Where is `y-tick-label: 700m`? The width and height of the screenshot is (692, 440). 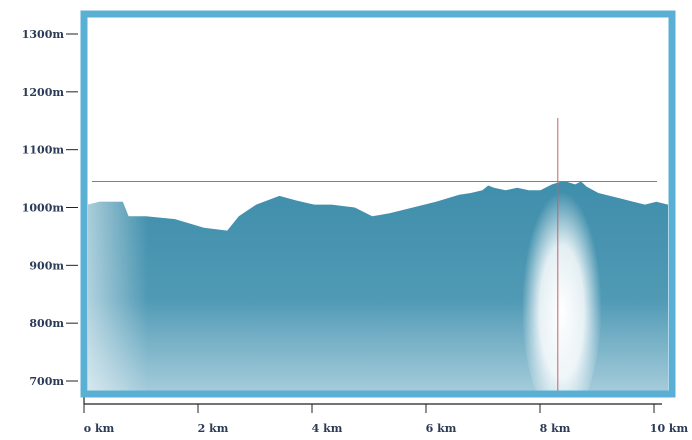 y-tick-label: 700m is located at coordinates (46, 381).